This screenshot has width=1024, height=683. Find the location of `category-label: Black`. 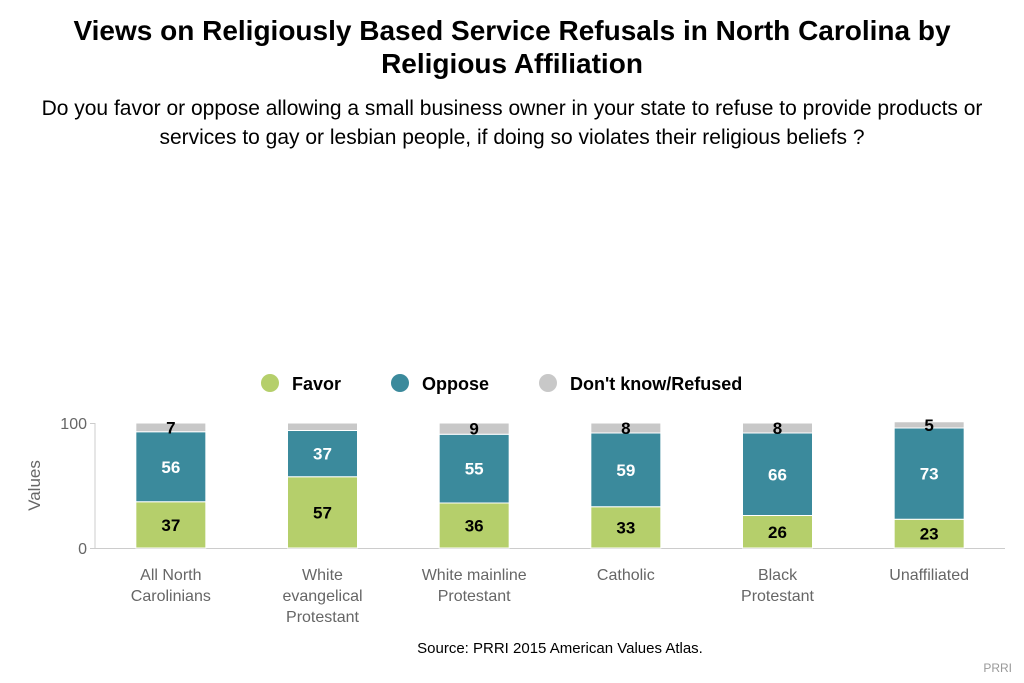

category-label: Black is located at coordinates (778, 575).